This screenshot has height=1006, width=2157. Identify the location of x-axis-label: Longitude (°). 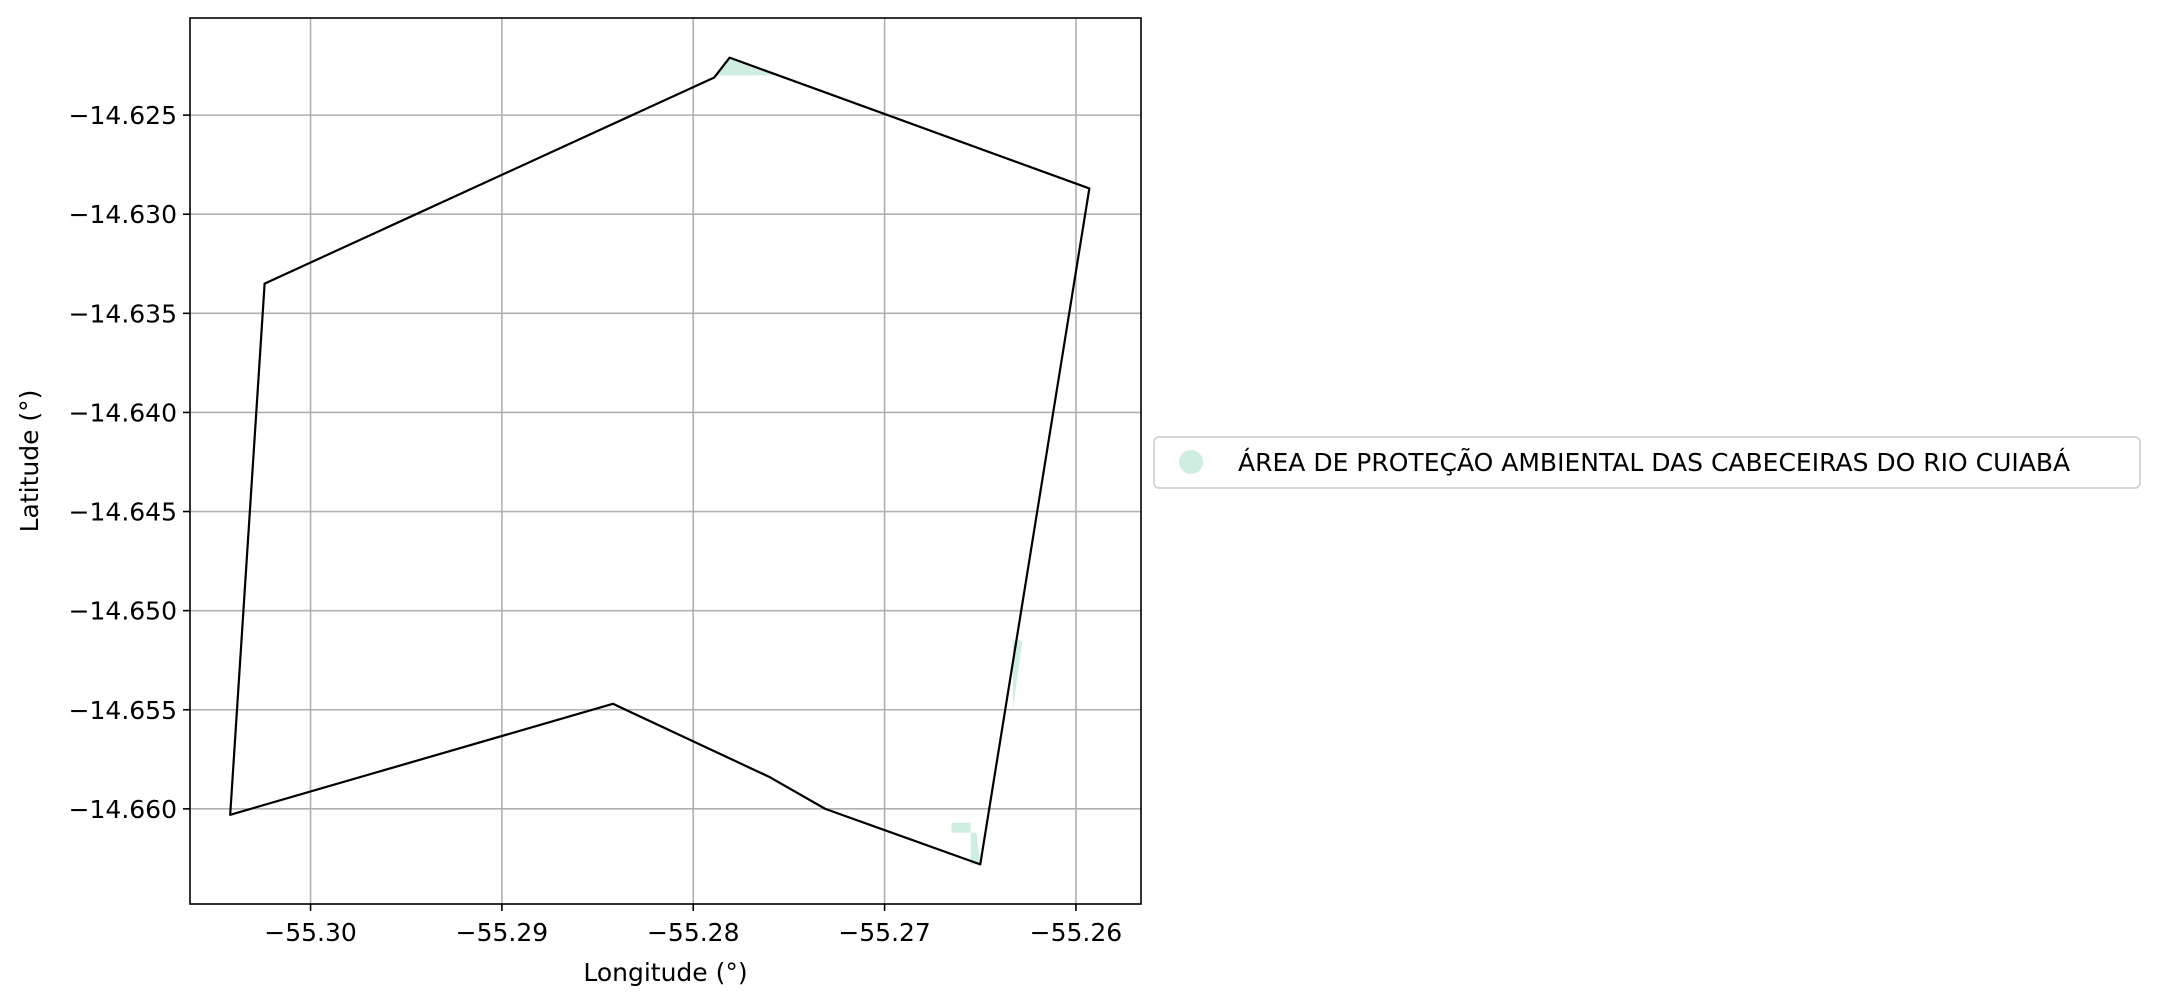
(665, 972).